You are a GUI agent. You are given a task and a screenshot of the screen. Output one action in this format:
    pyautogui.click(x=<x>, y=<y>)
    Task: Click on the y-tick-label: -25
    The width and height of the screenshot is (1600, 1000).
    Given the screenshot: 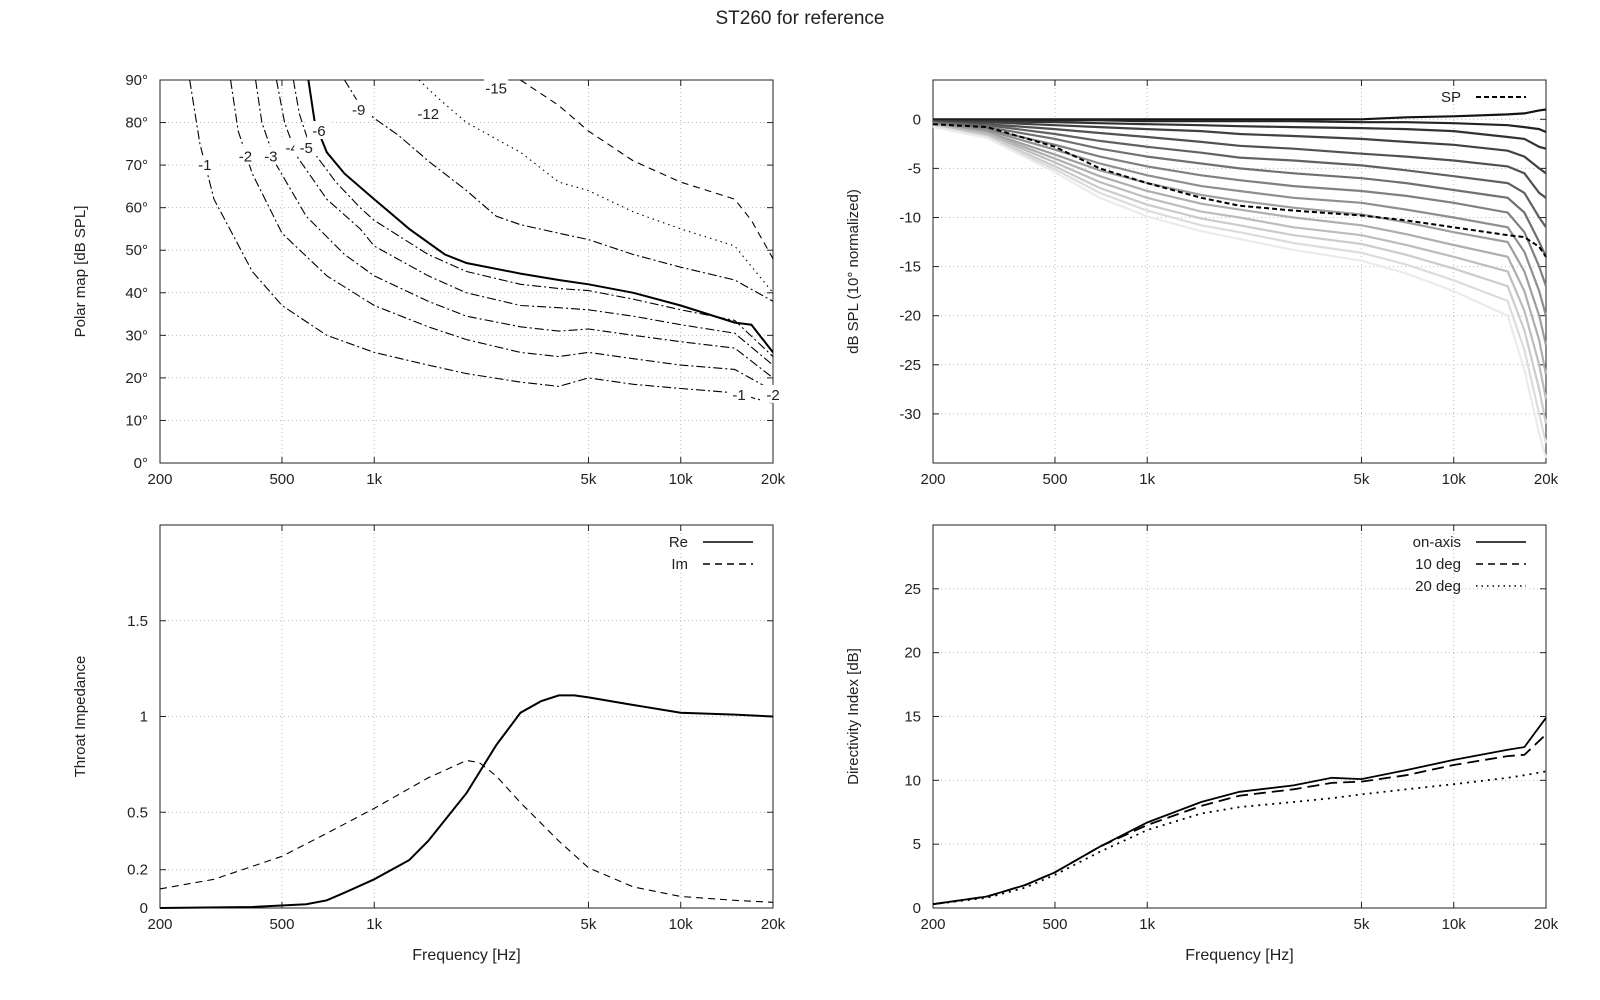 What is the action you would take?
    pyautogui.click(x=910, y=365)
    